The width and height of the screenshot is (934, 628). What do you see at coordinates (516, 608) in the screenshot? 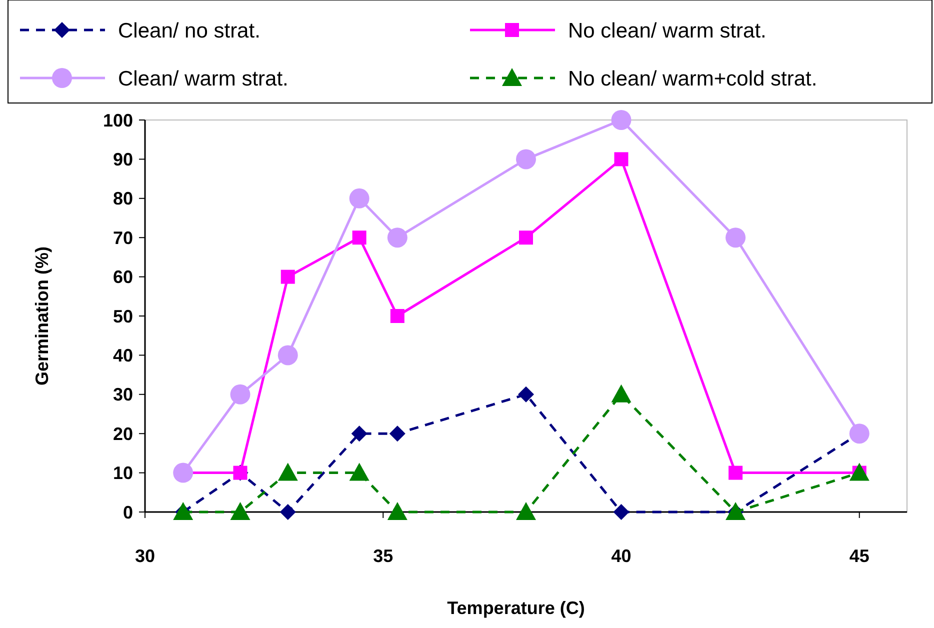
I see `x-axis-title: Temperature (C)` at bounding box center [516, 608].